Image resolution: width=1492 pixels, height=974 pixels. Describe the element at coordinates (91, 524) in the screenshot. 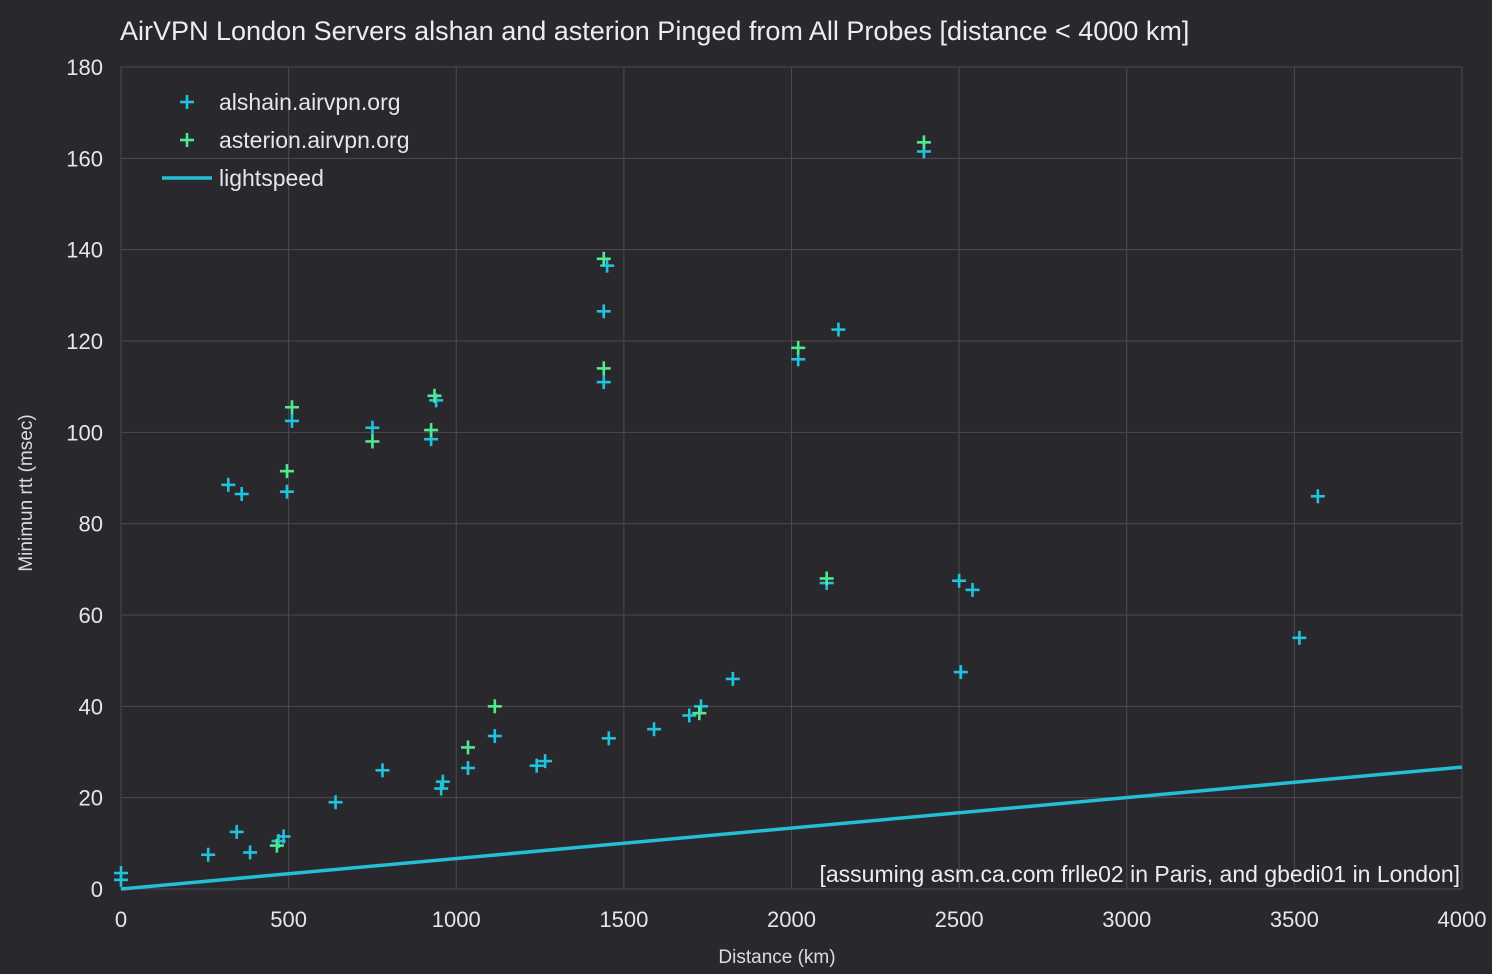

I see `y-tick-label: 80` at that location.